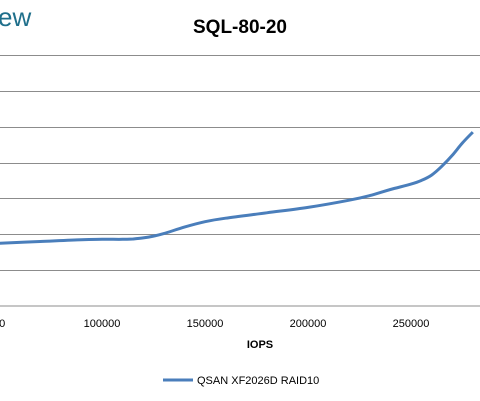 Image resolution: width=480 pixels, height=401 pixels. I want to click on x-axis-title: IOPS, so click(260, 345).